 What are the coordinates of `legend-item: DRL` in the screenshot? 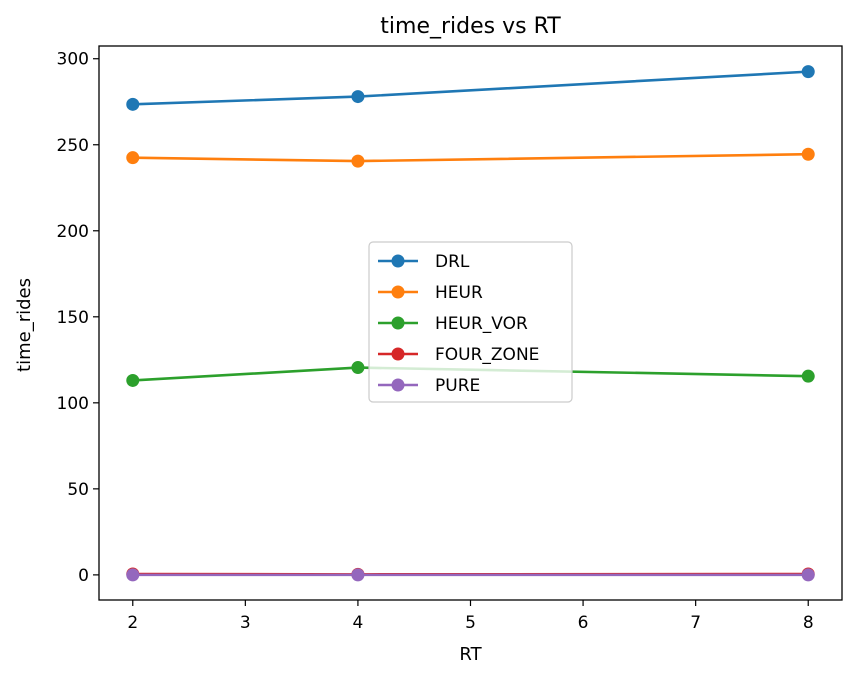 It's located at (424, 262).